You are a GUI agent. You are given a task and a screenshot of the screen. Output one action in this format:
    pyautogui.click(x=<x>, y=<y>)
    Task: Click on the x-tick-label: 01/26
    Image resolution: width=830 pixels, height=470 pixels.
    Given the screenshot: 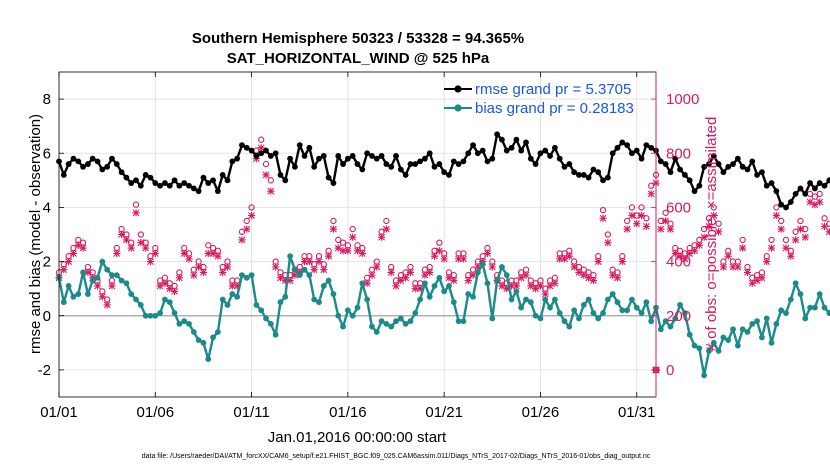 What is the action you would take?
    pyautogui.click(x=541, y=412)
    